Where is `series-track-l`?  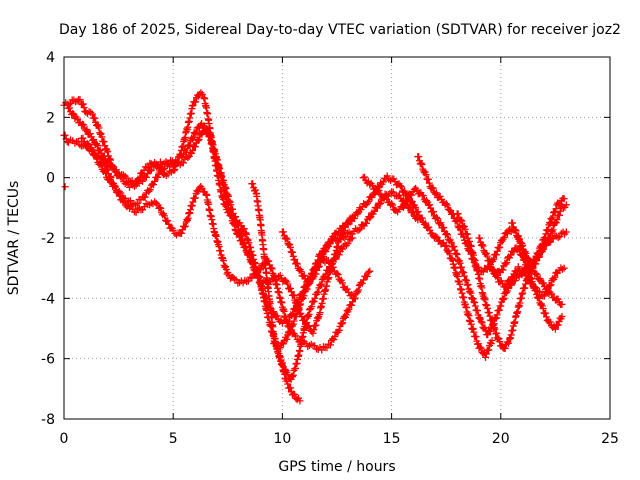 series-track-l is located at coordinates (526, 288).